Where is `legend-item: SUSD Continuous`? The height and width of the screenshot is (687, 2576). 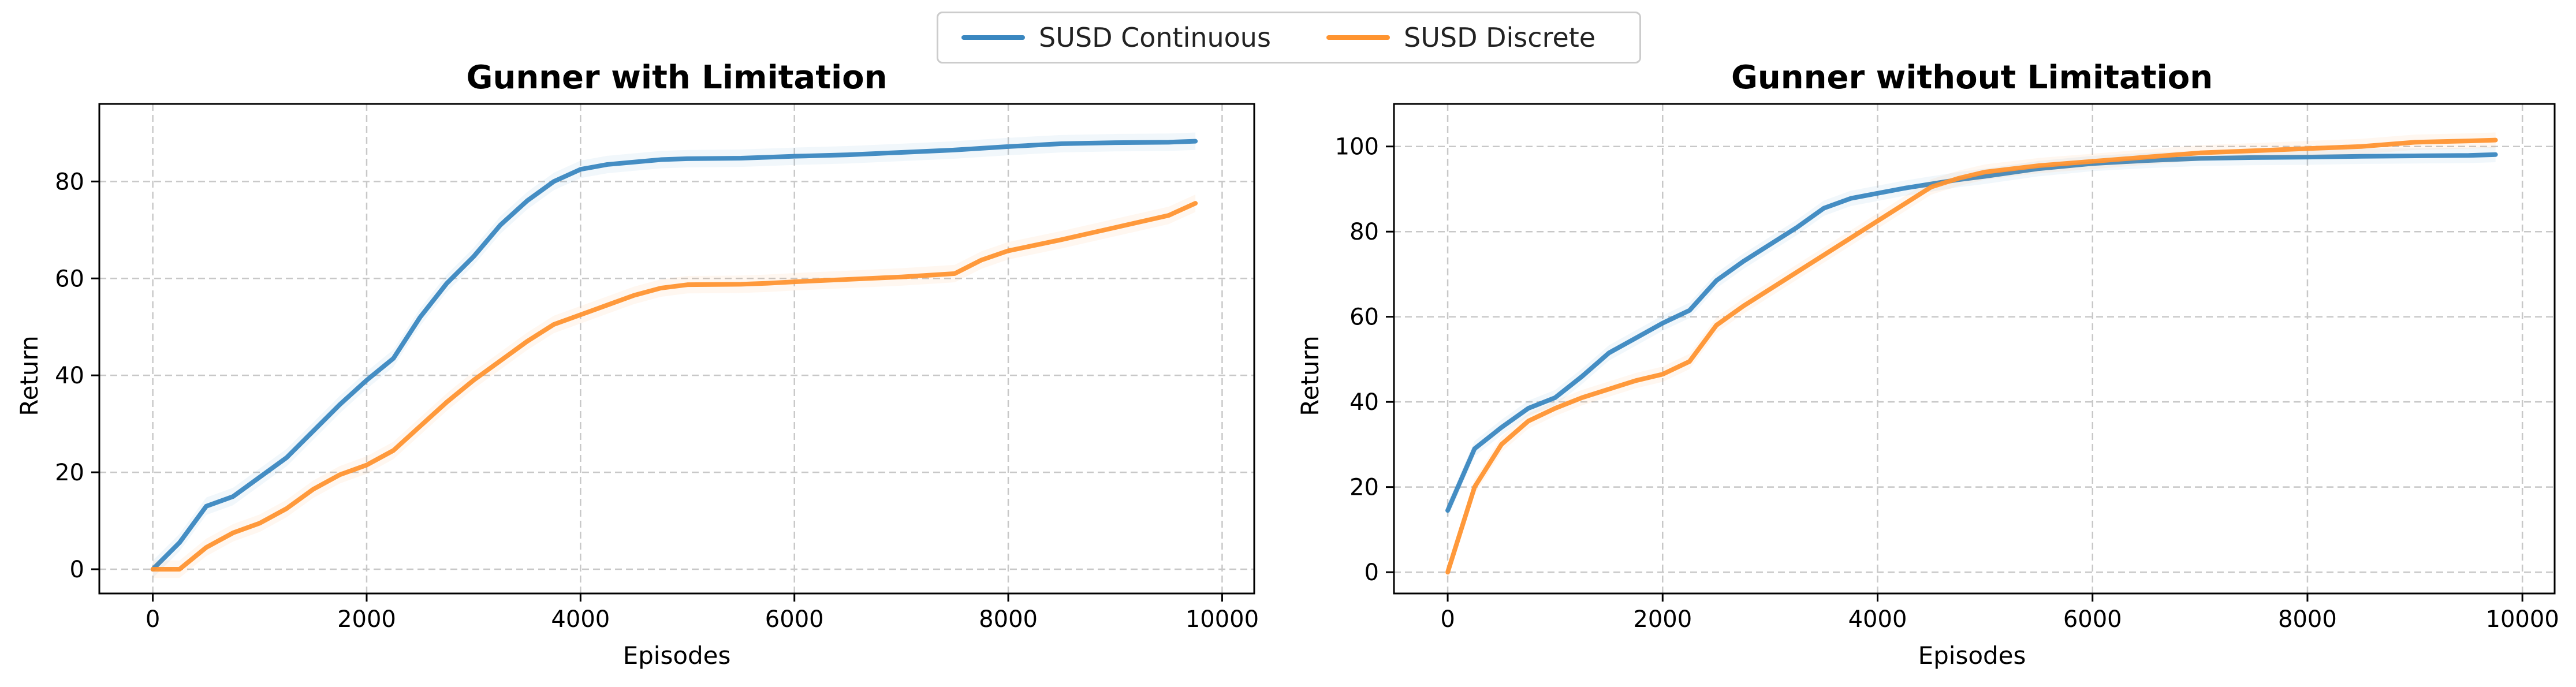
legend-item: SUSD Continuous is located at coordinates (1116, 37).